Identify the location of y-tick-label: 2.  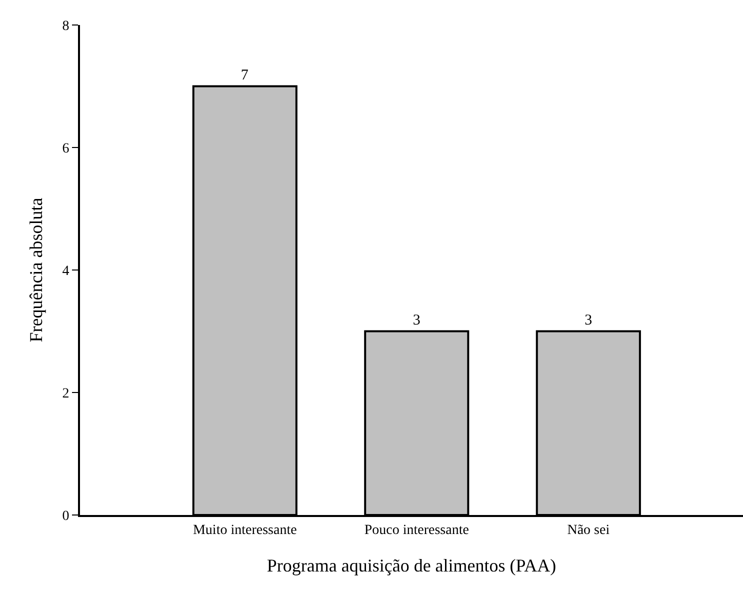
(66, 394).